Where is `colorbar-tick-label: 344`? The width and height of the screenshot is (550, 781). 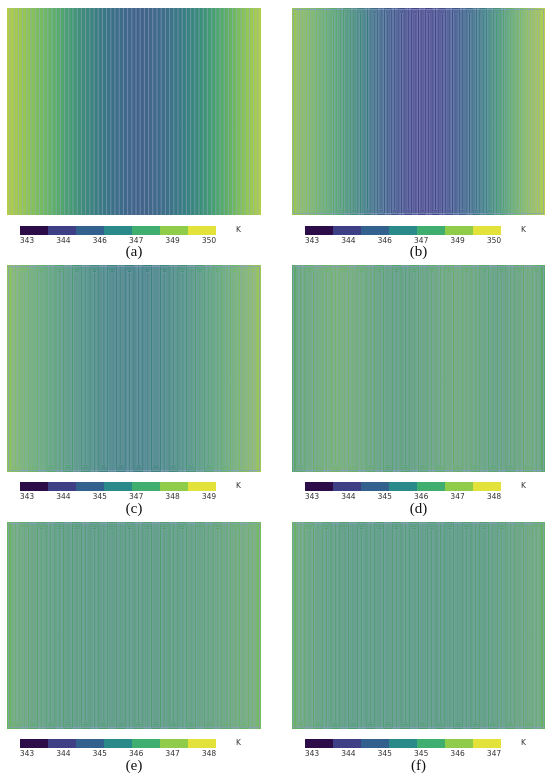
colorbar-tick-label: 344 is located at coordinates (348, 753).